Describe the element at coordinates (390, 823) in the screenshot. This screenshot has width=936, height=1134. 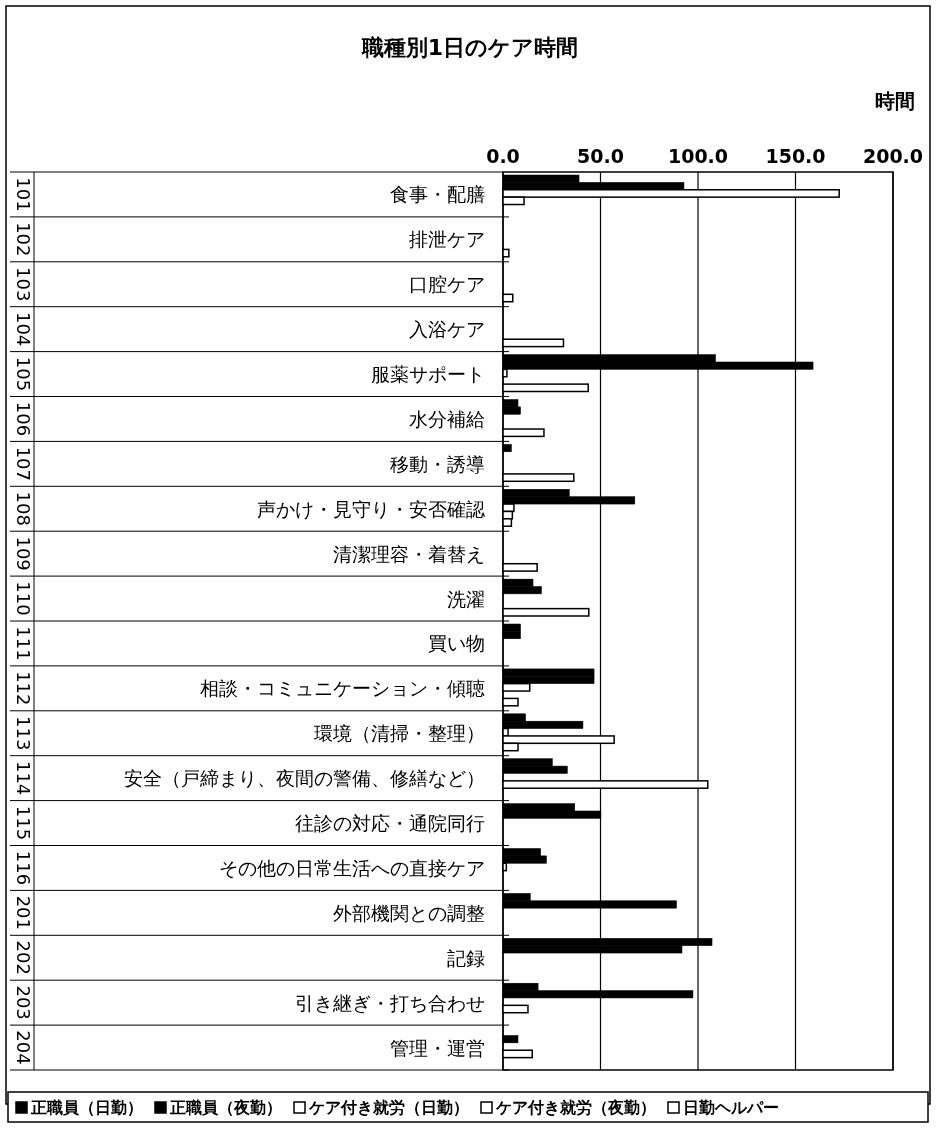
I see `y-tick-label: 往診の対応・通院同行` at that location.